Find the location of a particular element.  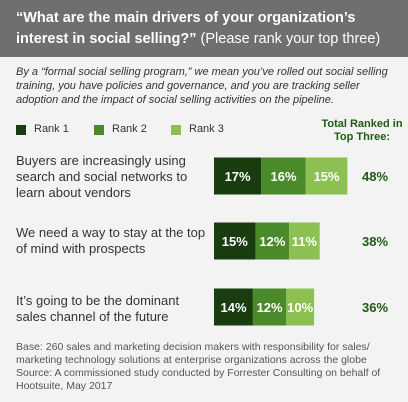

bar-label-row-2-rank-1: 15% is located at coordinates (235, 241).